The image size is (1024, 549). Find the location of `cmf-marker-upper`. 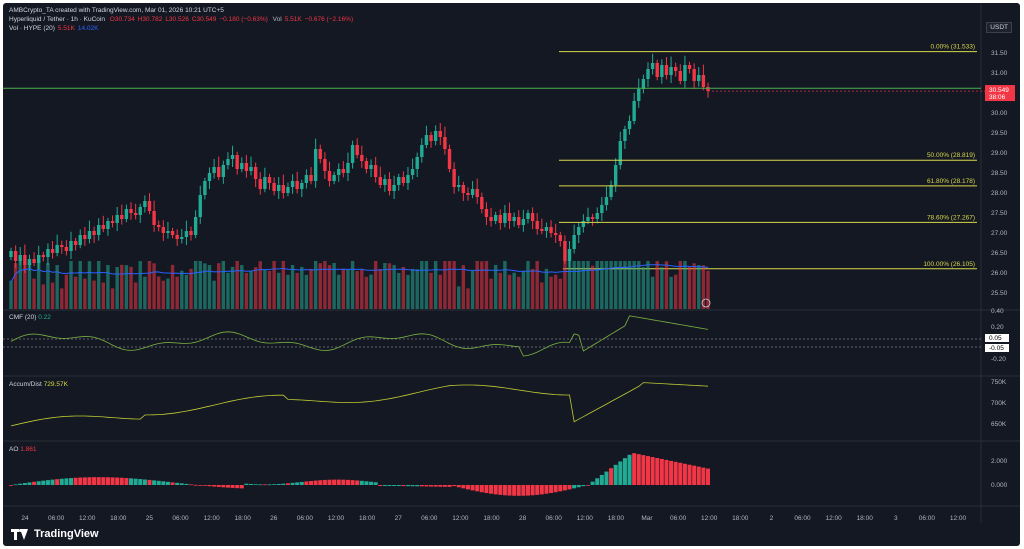

cmf-marker-upper is located at coordinates (997, 338).